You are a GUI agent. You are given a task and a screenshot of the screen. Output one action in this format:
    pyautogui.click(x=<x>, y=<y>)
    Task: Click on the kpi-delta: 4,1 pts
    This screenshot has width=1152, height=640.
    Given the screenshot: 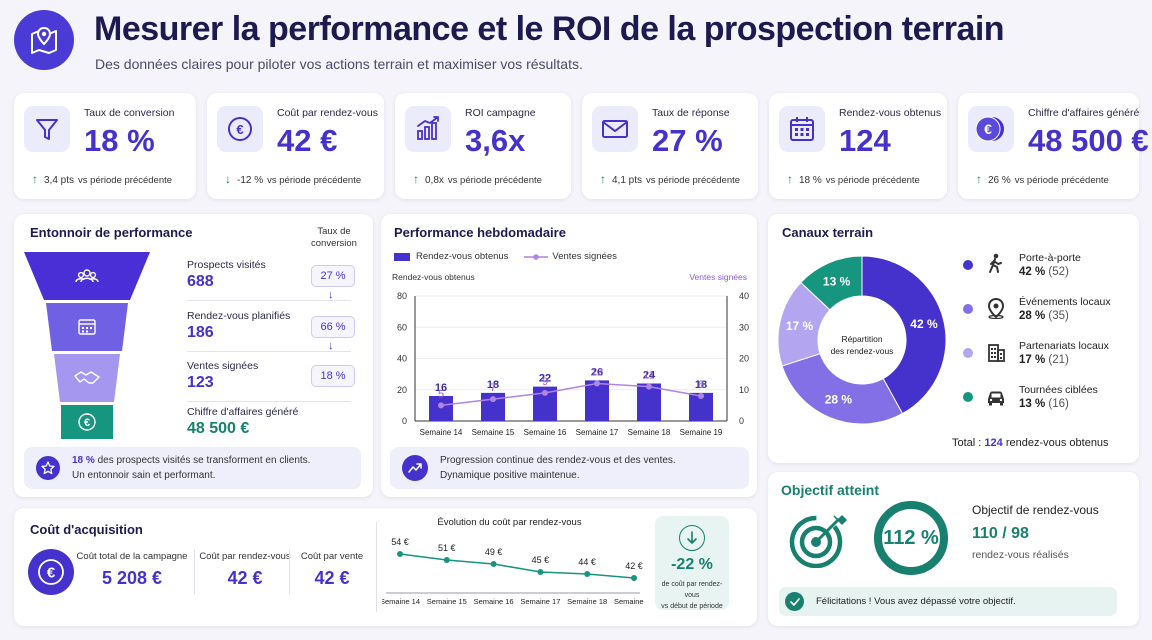 What is the action you would take?
    pyautogui.click(x=627, y=180)
    